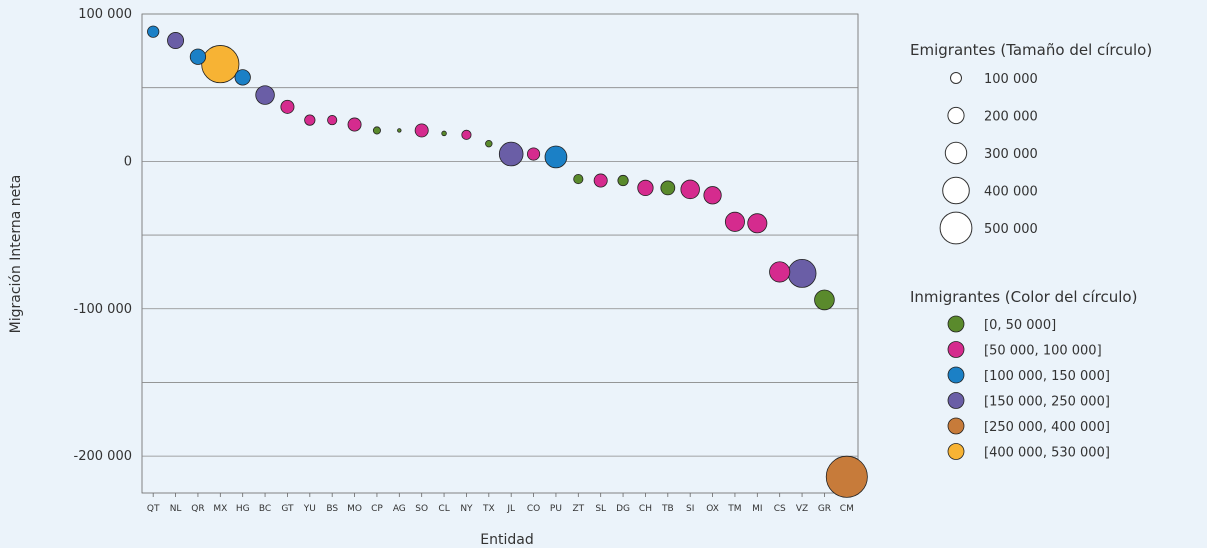  What do you see at coordinates (265, 95) in the screenshot?
I see `bubble-bc` at bounding box center [265, 95].